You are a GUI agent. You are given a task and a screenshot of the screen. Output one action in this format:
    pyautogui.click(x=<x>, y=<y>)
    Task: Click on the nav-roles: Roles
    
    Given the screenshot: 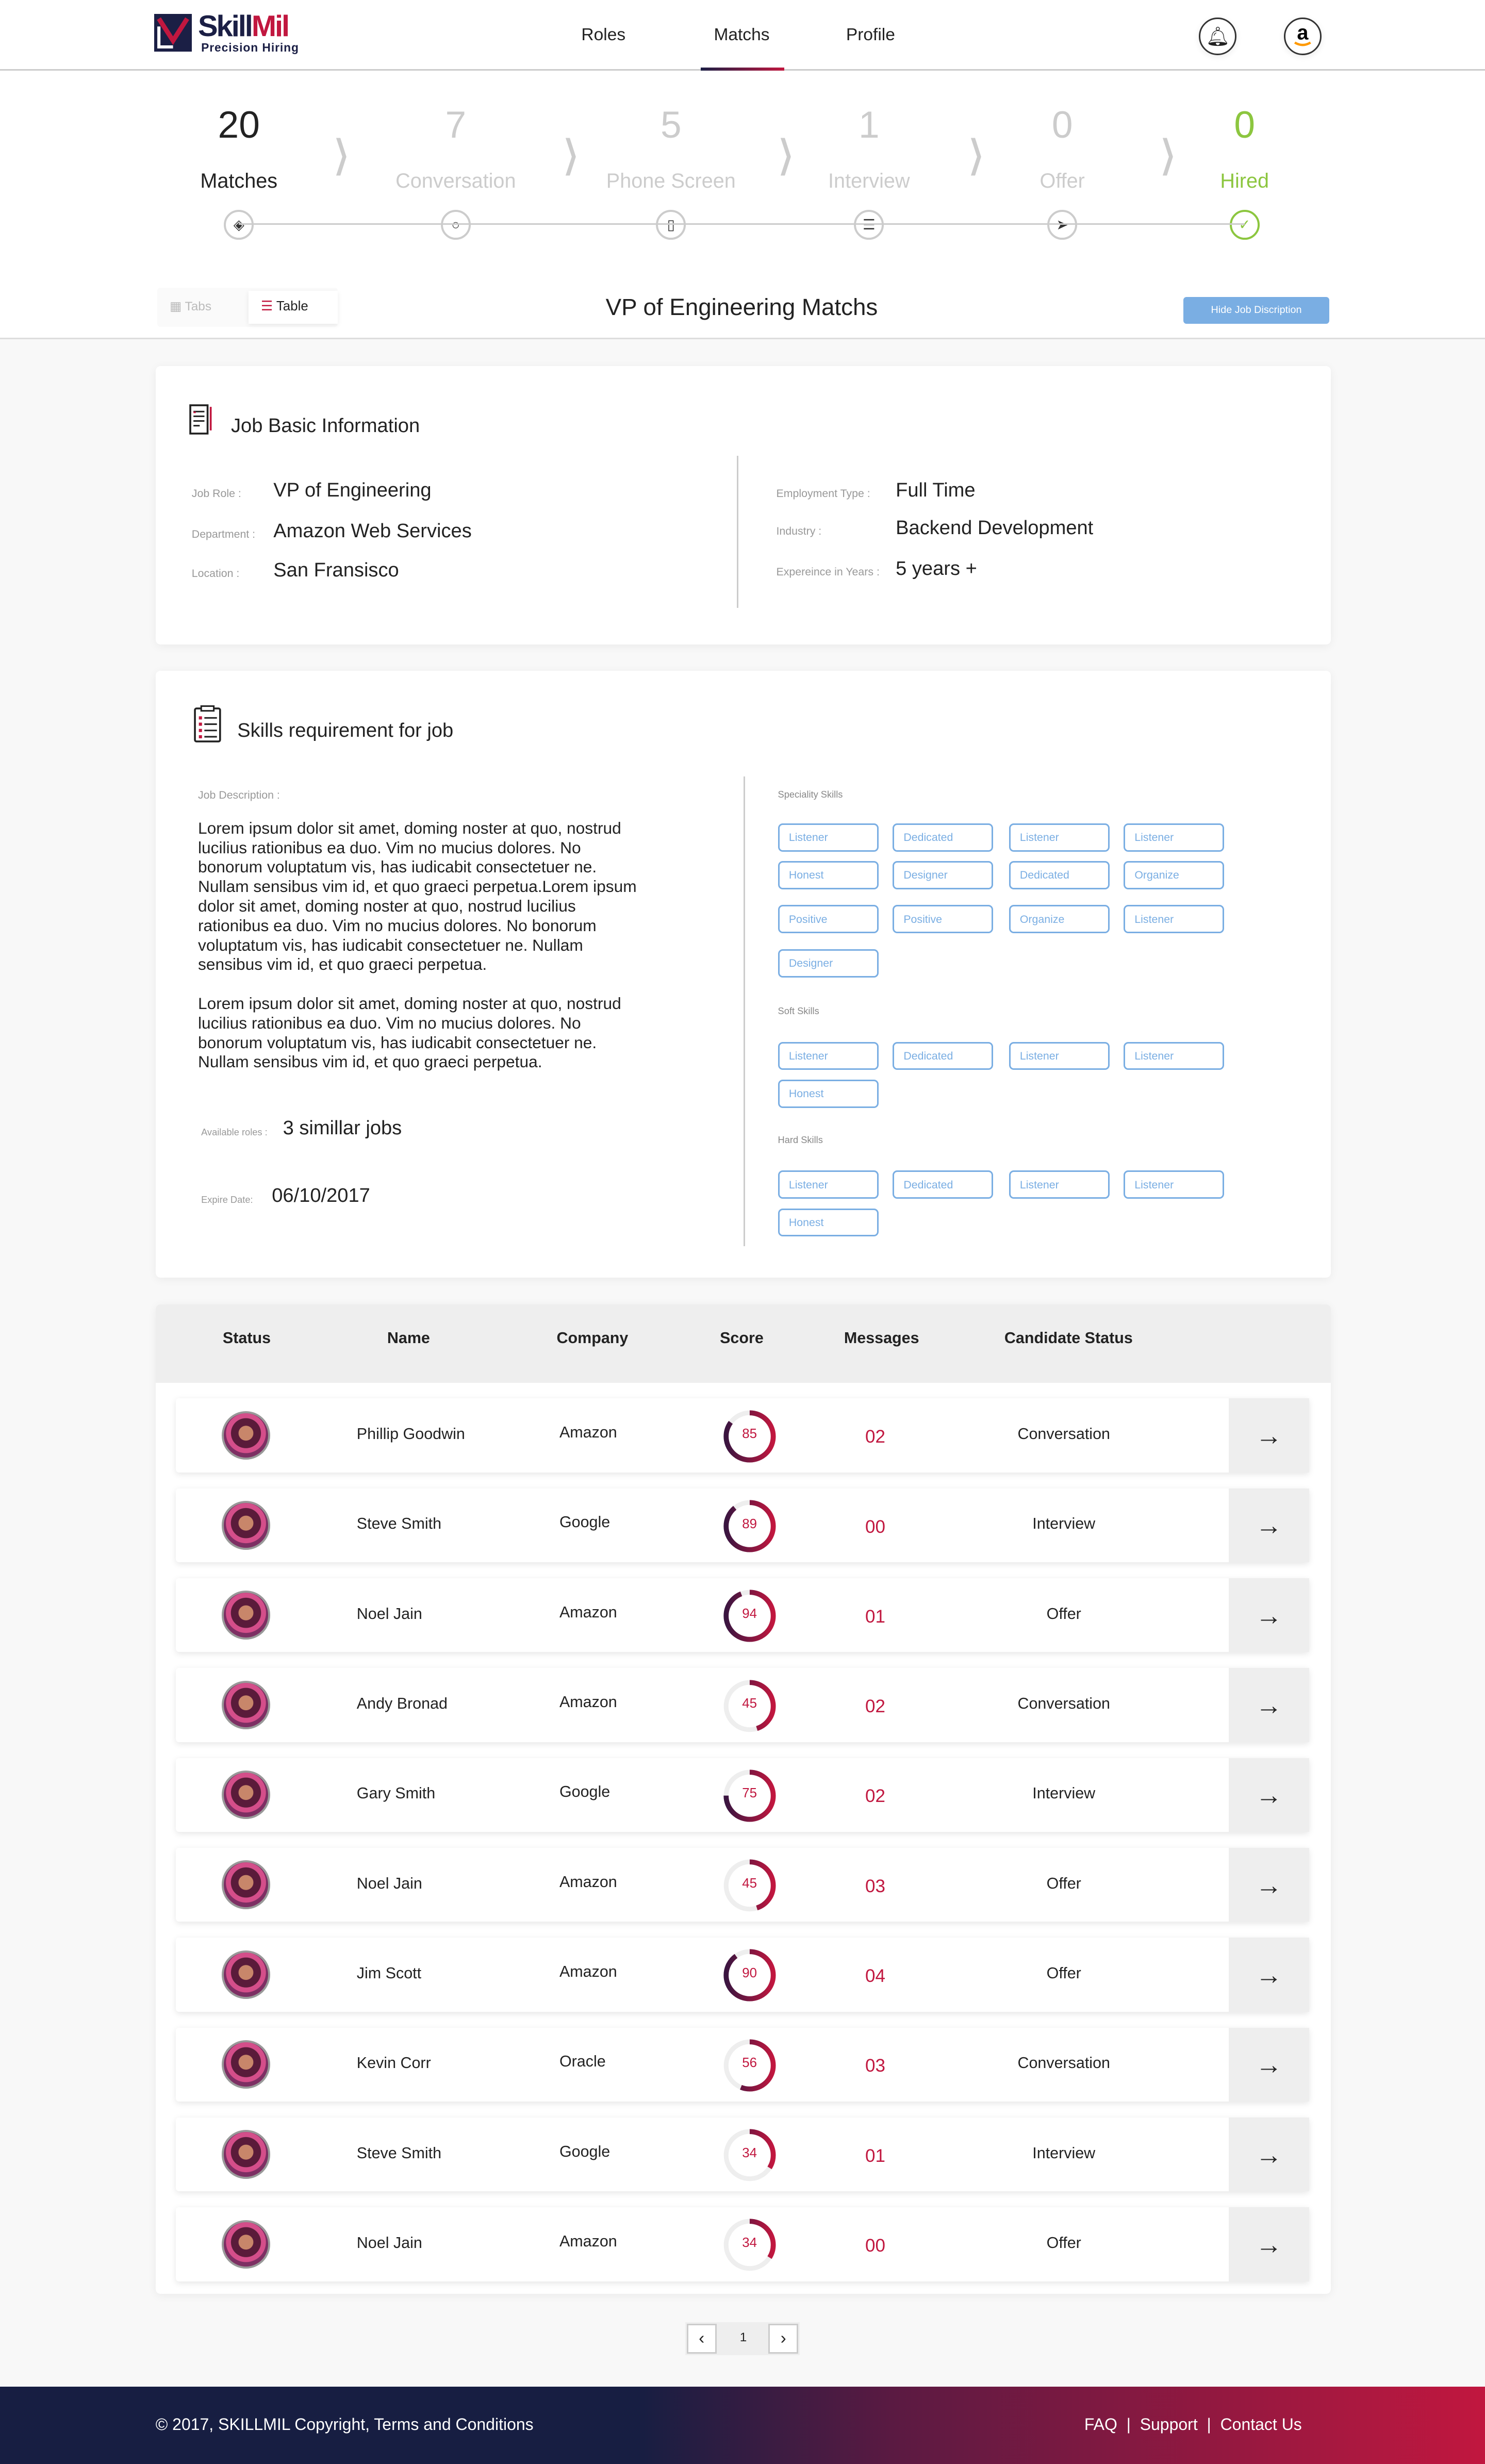 What is the action you would take?
    pyautogui.click(x=603, y=34)
    